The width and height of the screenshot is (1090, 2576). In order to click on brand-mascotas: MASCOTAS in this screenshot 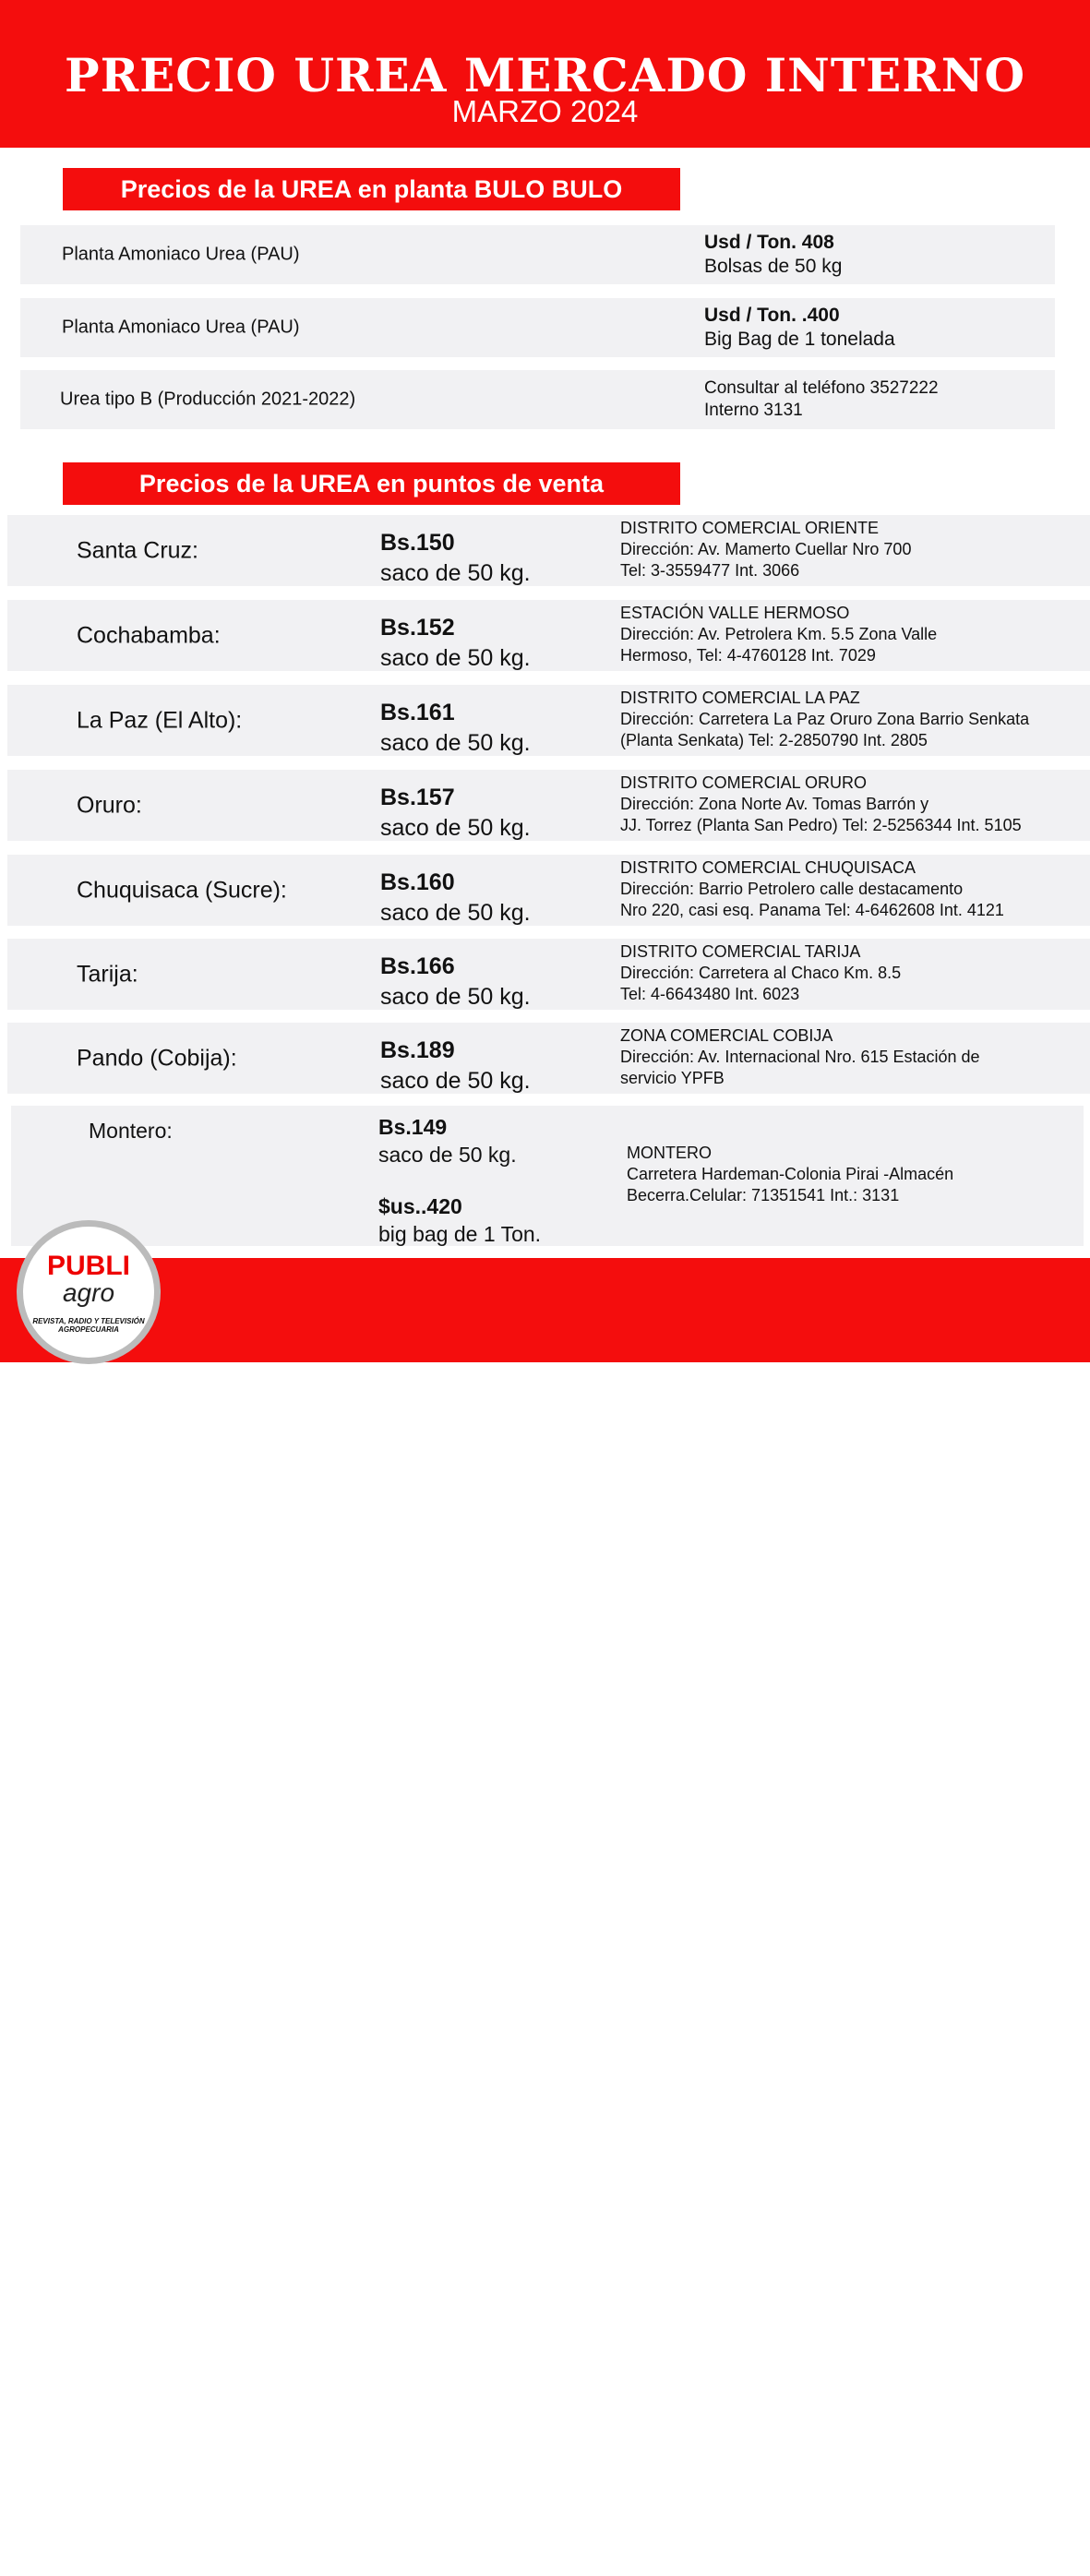, I will do `click(639, 2562)`.